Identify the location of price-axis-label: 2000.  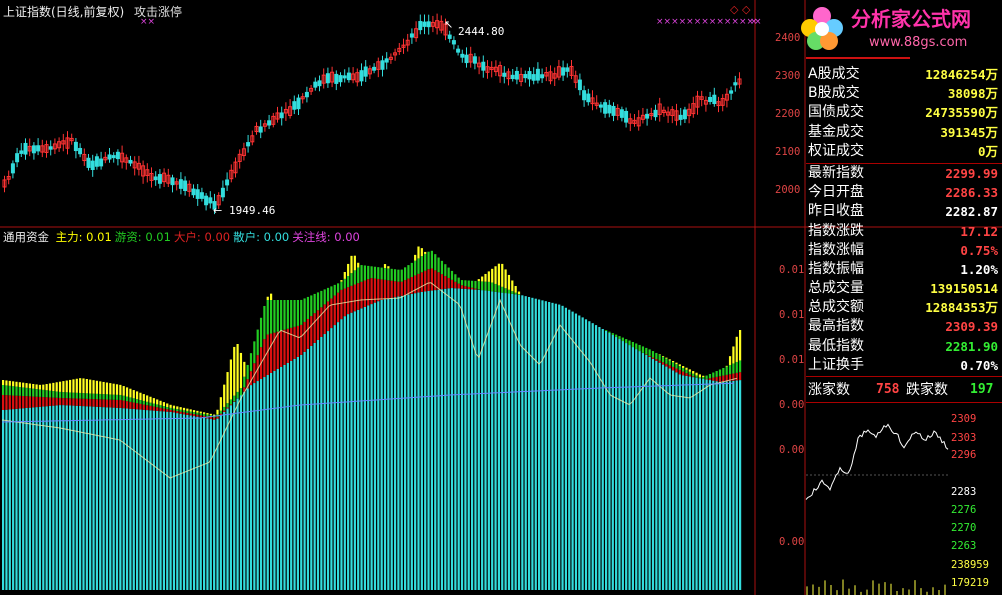
(788, 190).